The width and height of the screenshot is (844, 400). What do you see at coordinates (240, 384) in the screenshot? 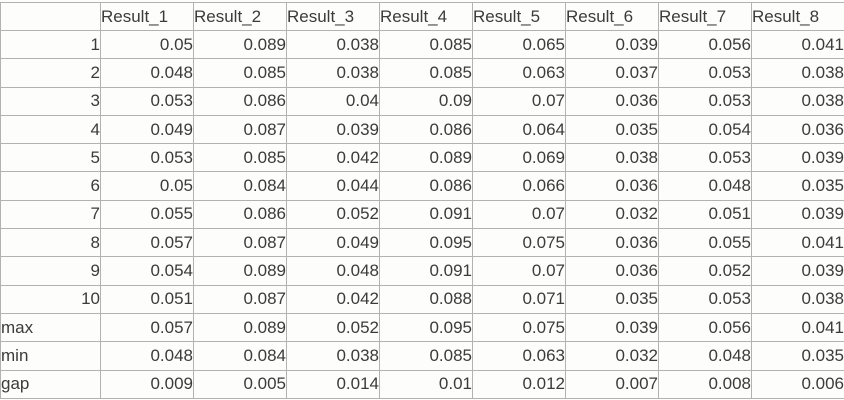
I see `cell: 0.005` at bounding box center [240, 384].